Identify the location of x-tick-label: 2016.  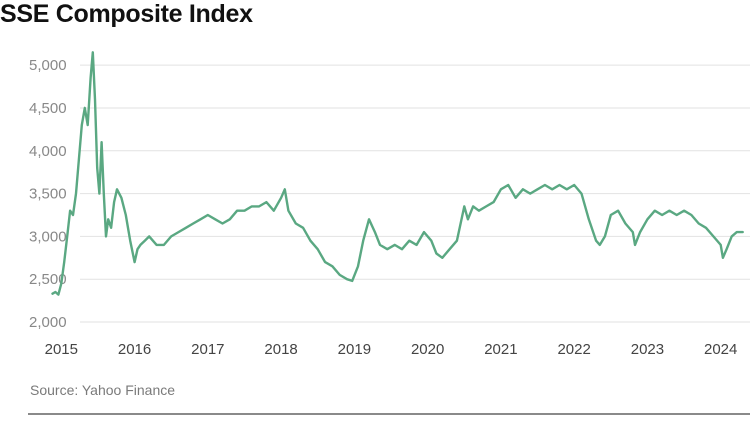
(134, 349).